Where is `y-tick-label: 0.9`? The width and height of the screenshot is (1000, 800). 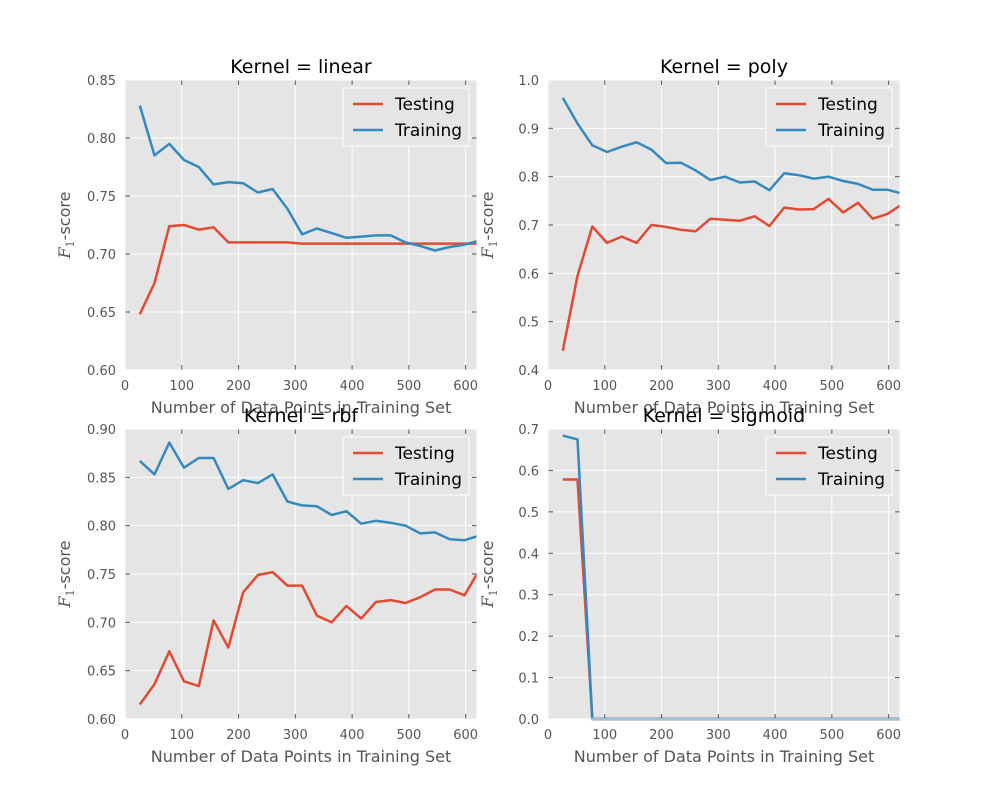 y-tick-label: 0.9 is located at coordinates (528, 129).